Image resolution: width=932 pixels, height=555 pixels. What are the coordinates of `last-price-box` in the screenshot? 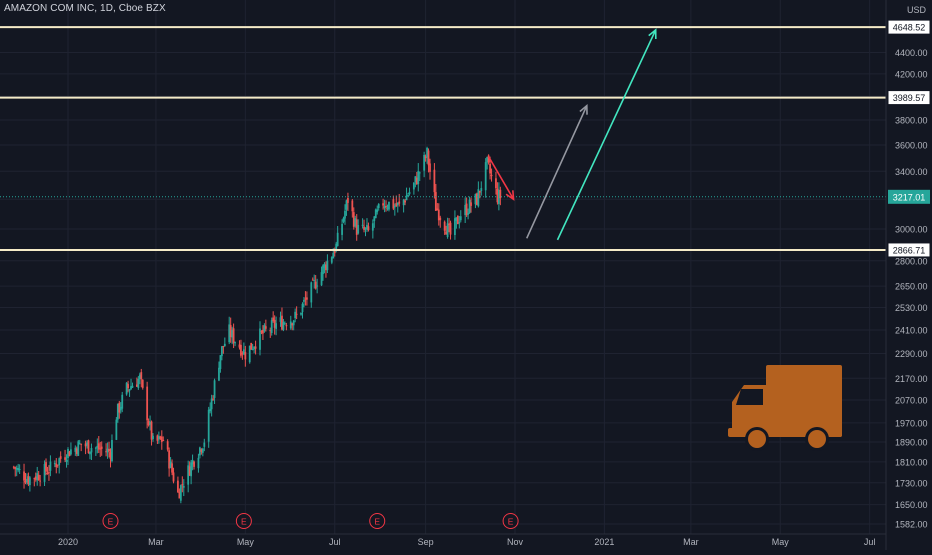 It's located at (909, 196).